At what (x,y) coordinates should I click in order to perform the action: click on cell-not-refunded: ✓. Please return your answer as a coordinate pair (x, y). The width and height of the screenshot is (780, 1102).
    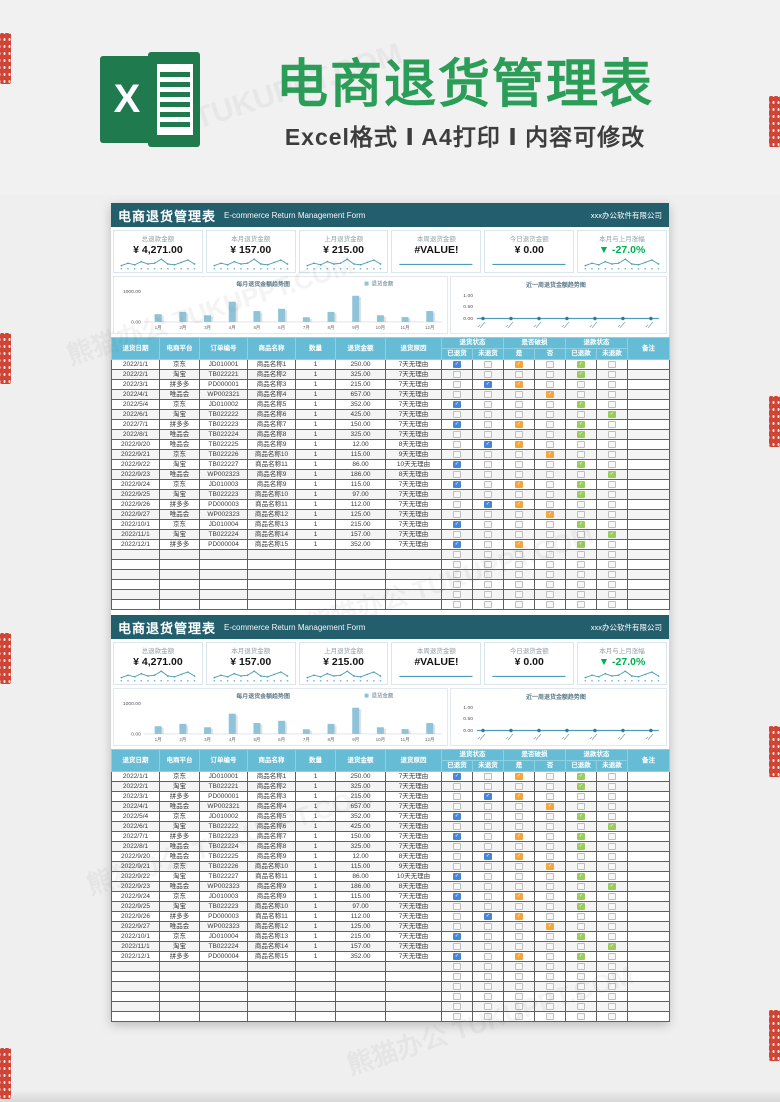
    Looking at the image, I should click on (612, 474).